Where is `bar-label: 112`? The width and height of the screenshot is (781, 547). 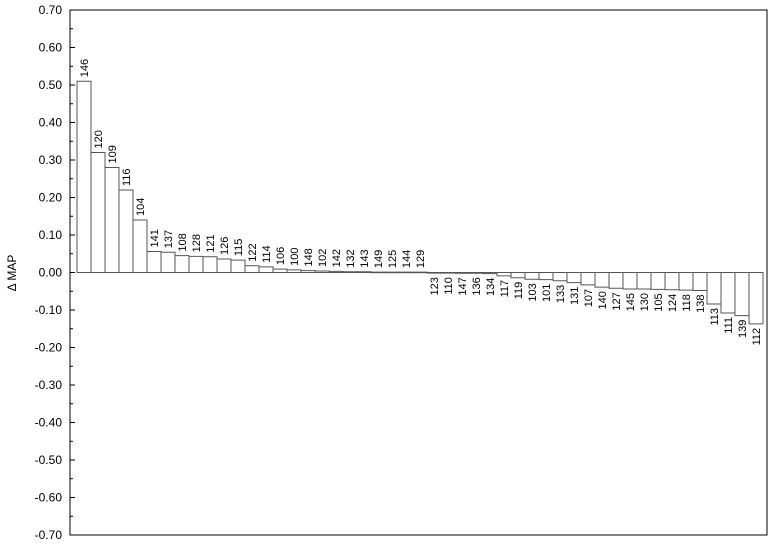 bar-label: 112 is located at coordinates (757, 337).